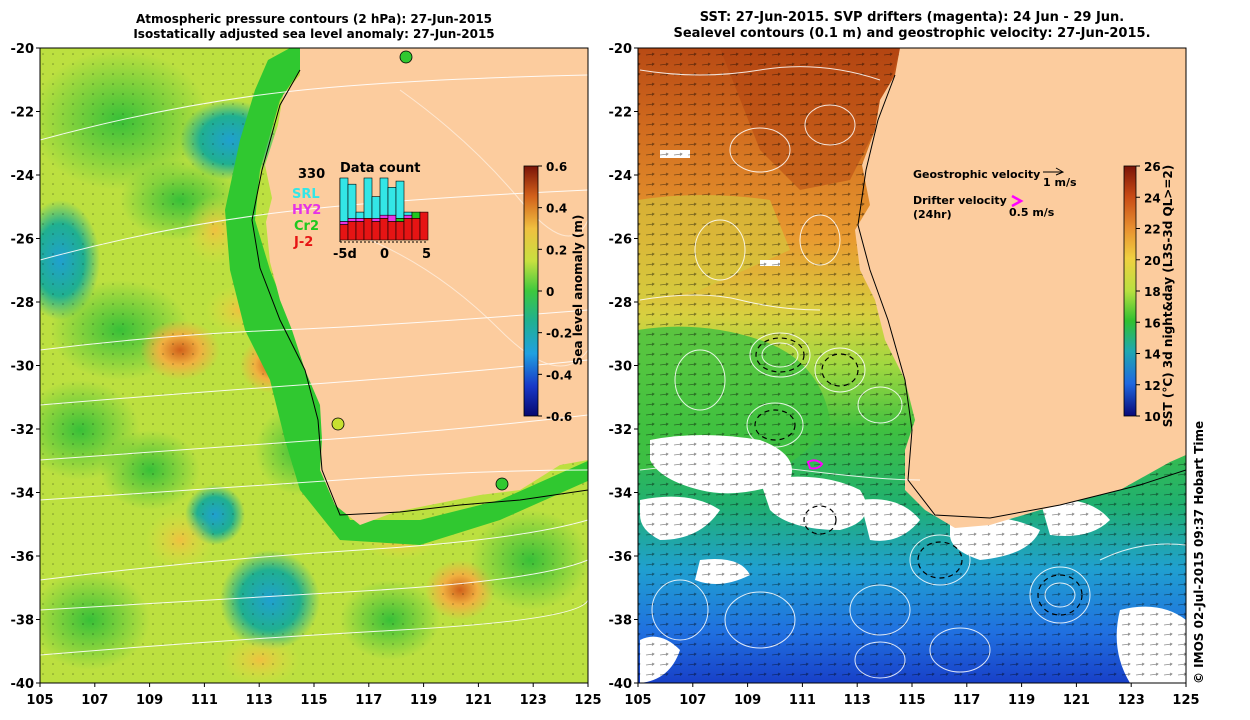 This screenshot has height=720, width=1250. What do you see at coordinates (531, 291) in the screenshot?
I see `sla-colorbar` at bounding box center [531, 291].